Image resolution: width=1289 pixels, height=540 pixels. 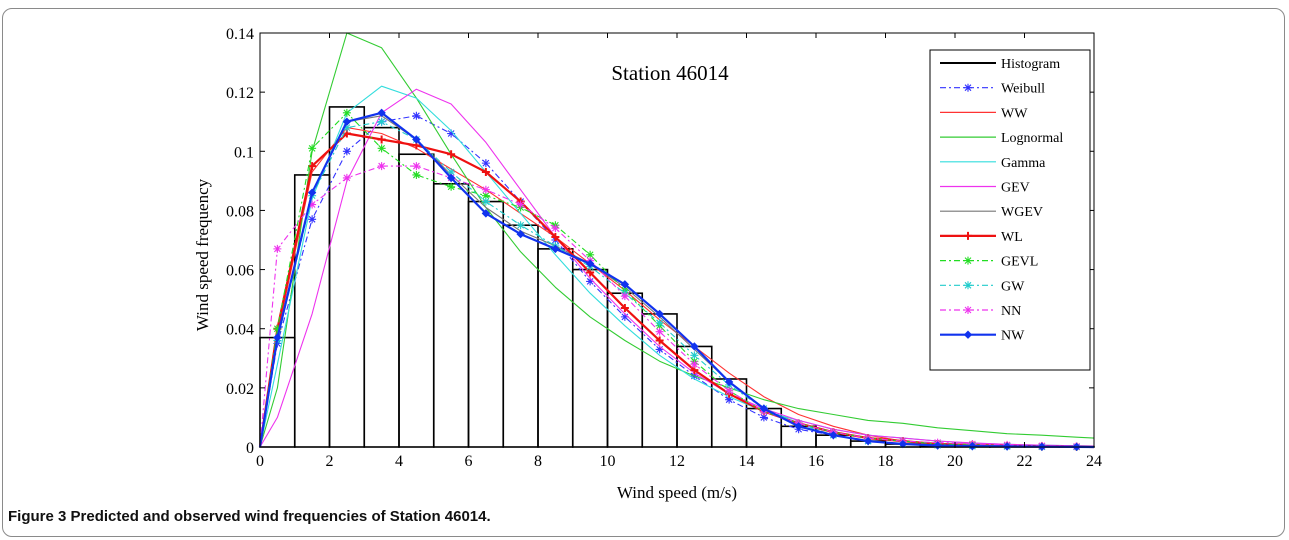 What do you see at coordinates (240, 93) in the screenshot?
I see `y-tick-label: 0.12` at bounding box center [240, 93].